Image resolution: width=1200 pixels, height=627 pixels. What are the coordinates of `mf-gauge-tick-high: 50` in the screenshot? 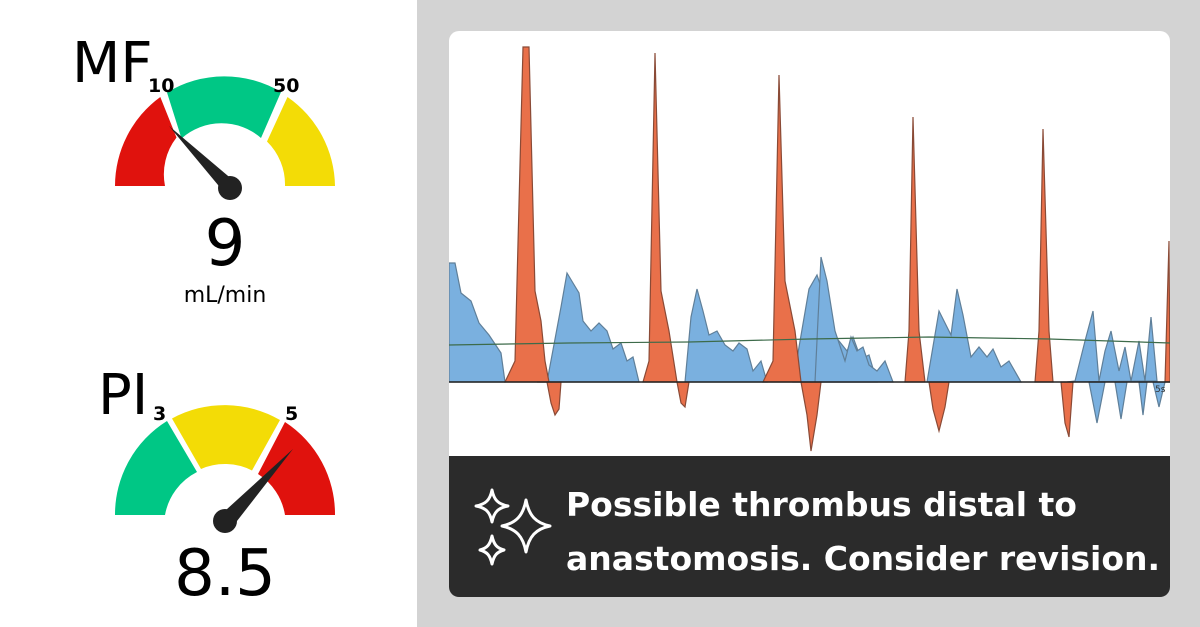 It's located at (286, 86).